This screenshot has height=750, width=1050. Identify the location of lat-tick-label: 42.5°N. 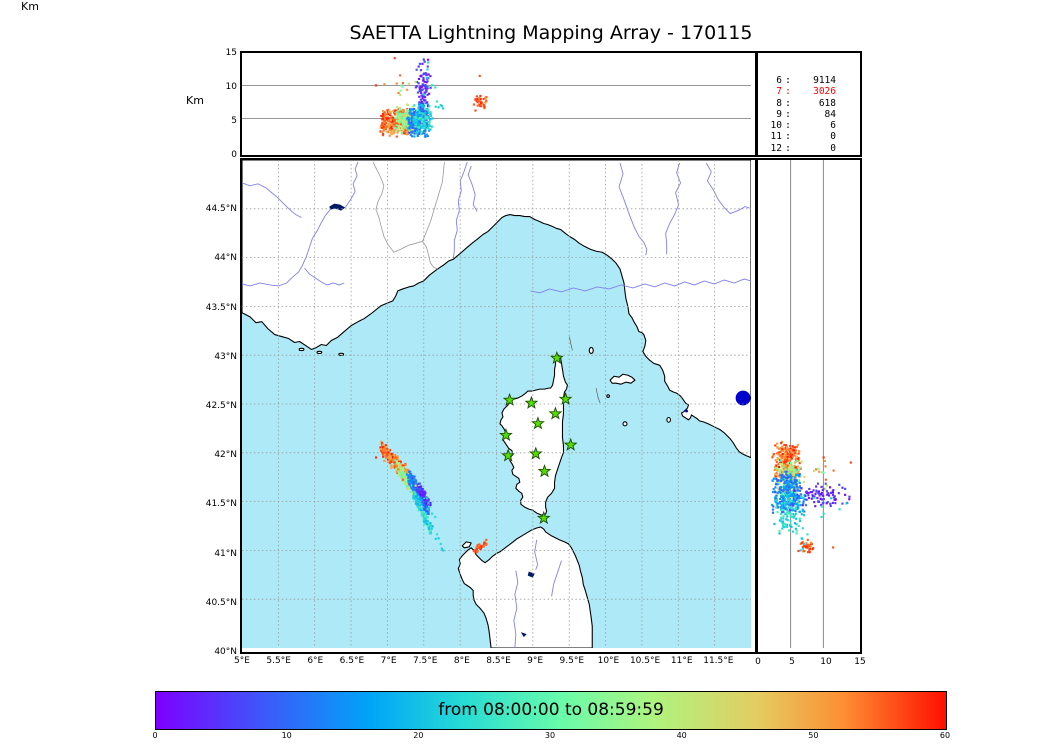
(221, 406).